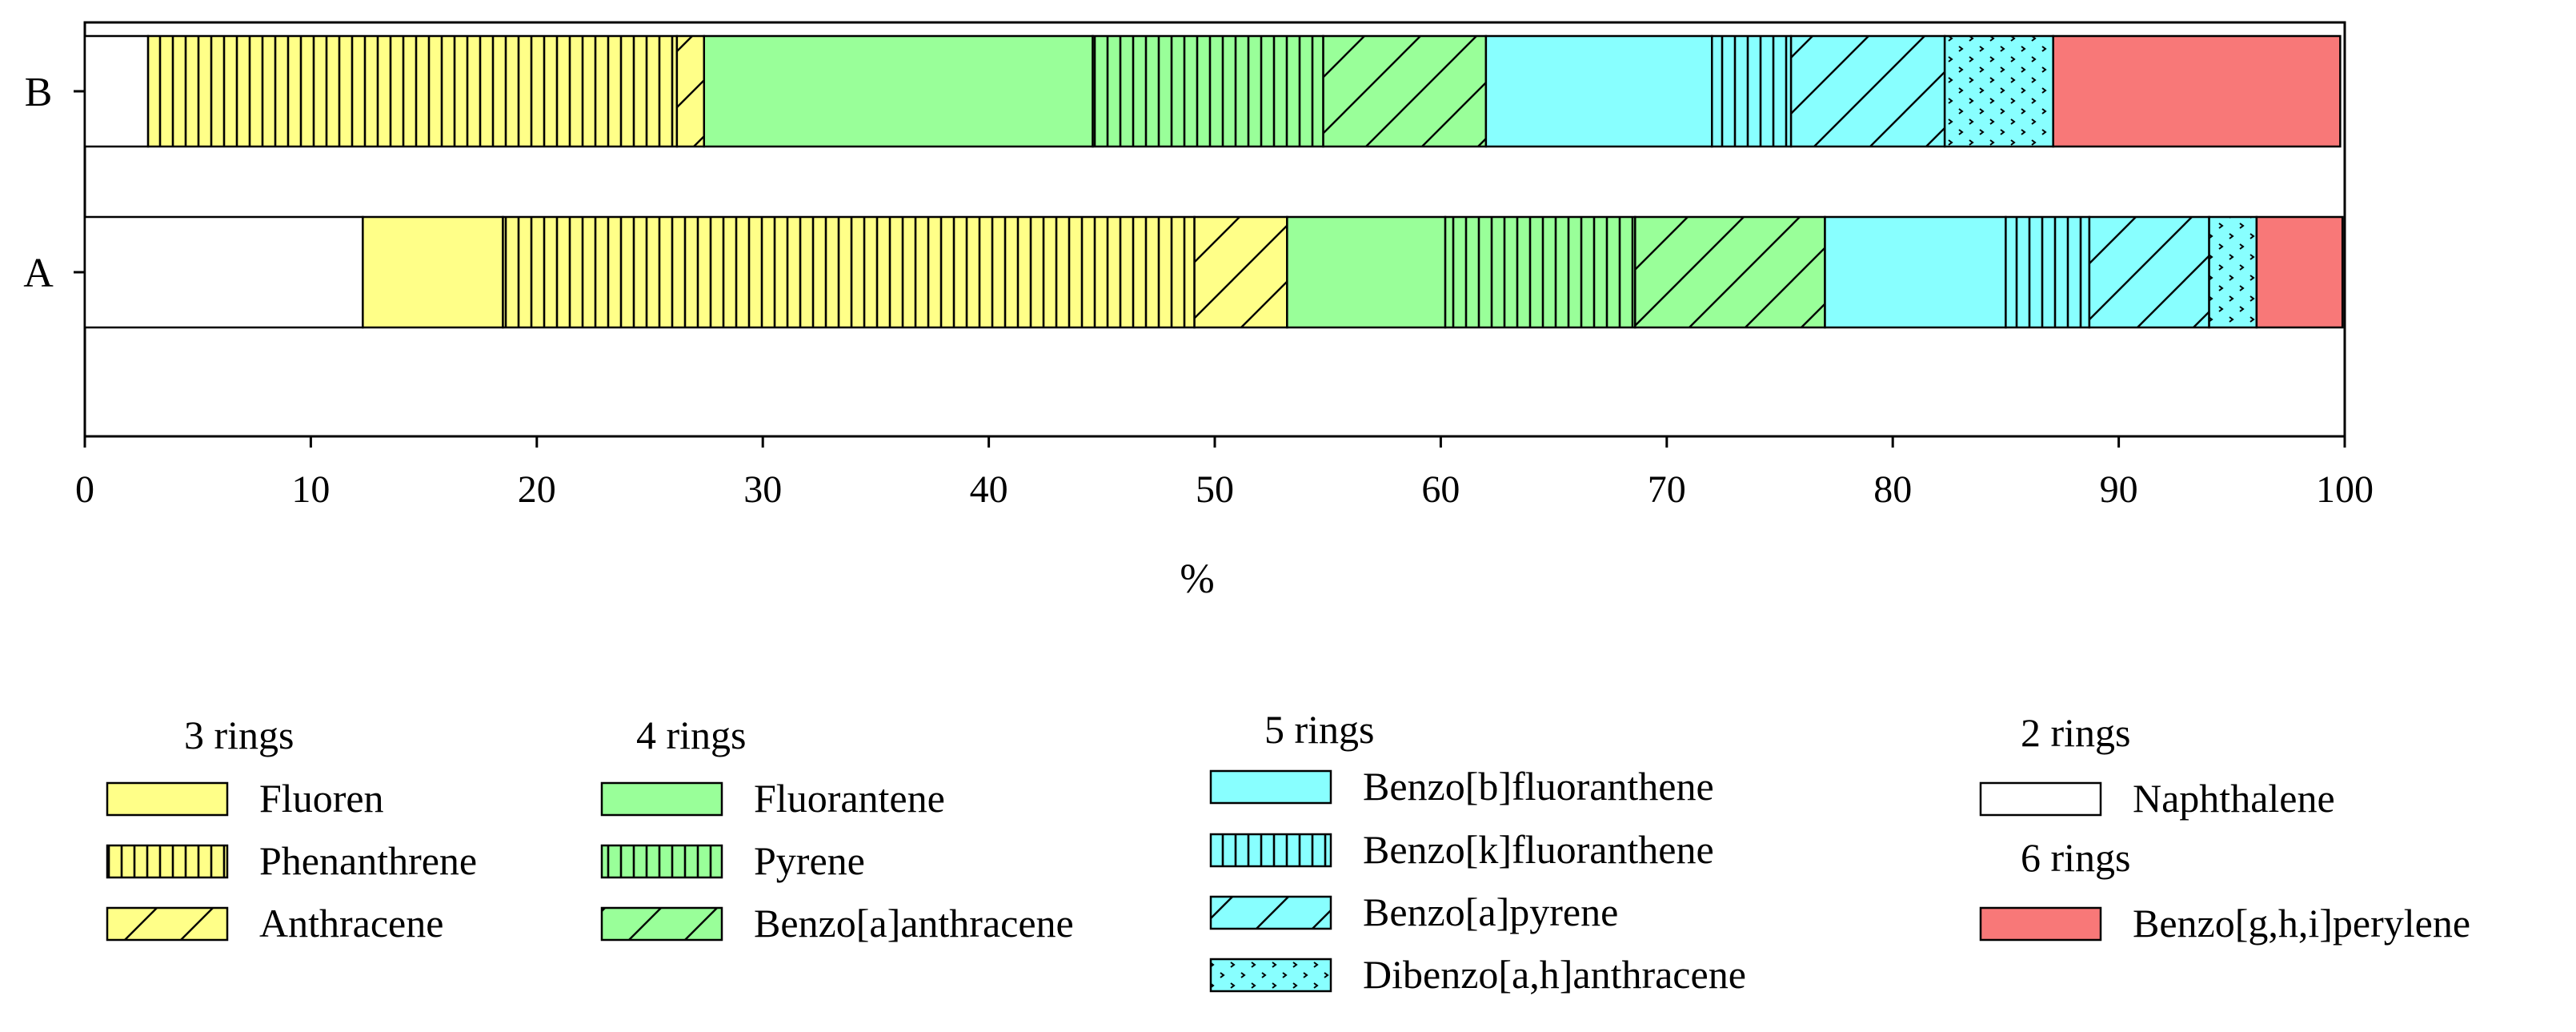 Image resolution: width=2576 pixels, height=1032 pixels. I want to click on bar-b-dibenzo-a-h-anthracene, so click(1998, 91).